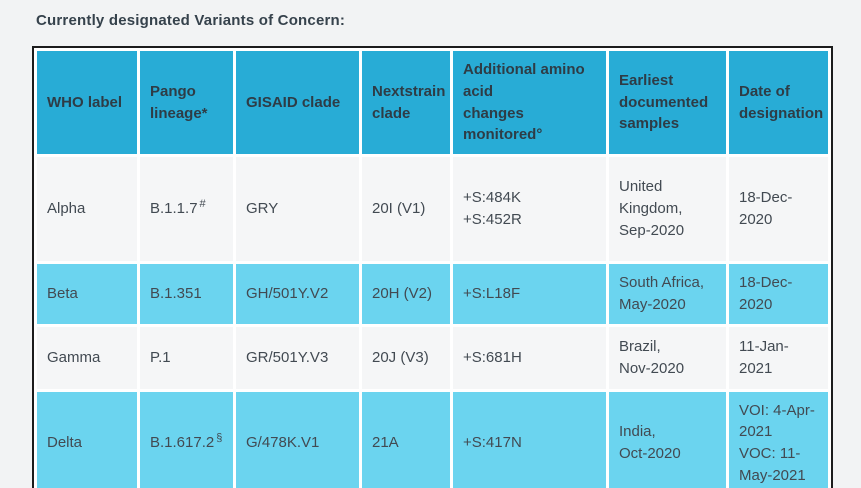 The width and height of the screenshot is (861, 488). What do you see at coordinates (667, 439) in the screenshot?
I see `cell-earliest-samples: India, Oct-2020` at bounding box center [667, 439].